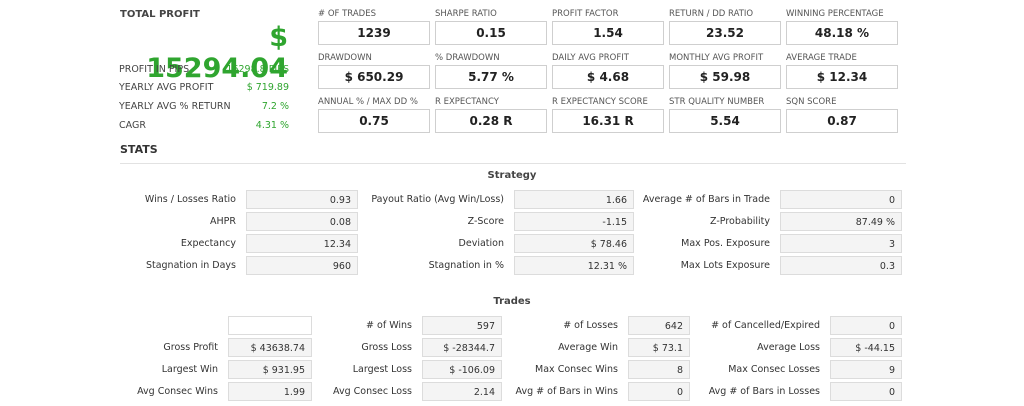  I want to click on metric-trades: # OF TRADES 1239, so click(374, 26).